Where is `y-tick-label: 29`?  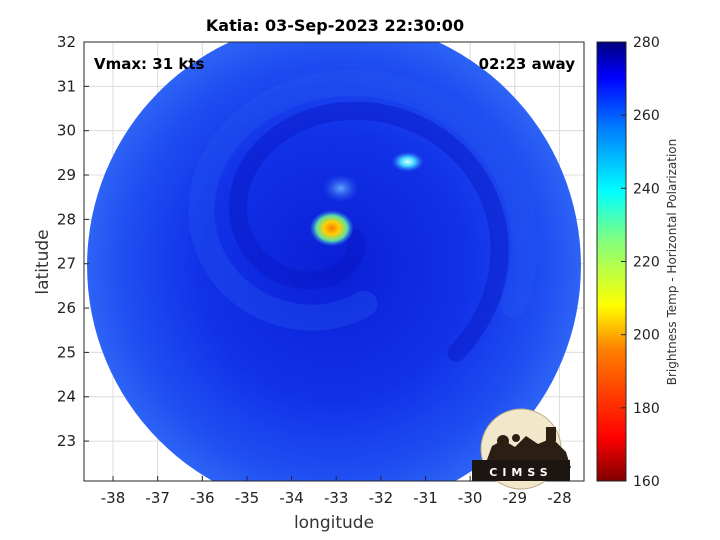 y-tick-label: 29 is located at coordinates (66, 175).